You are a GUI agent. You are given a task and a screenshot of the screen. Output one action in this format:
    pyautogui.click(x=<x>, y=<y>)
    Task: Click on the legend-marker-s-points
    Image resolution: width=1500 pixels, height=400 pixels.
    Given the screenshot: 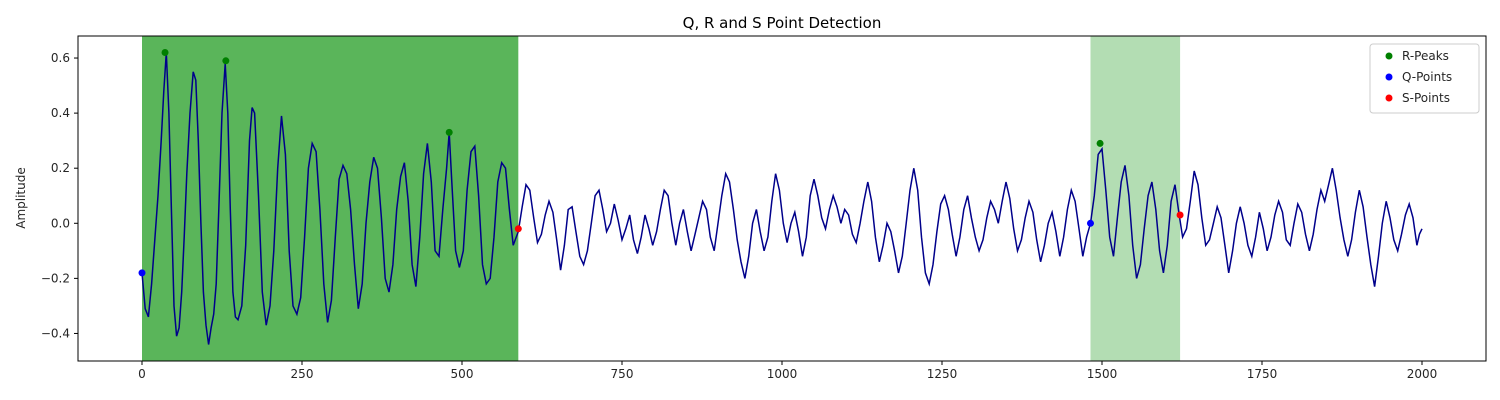 What is the action you would take?
    pyautogui.click(x=1389, y=98)
    